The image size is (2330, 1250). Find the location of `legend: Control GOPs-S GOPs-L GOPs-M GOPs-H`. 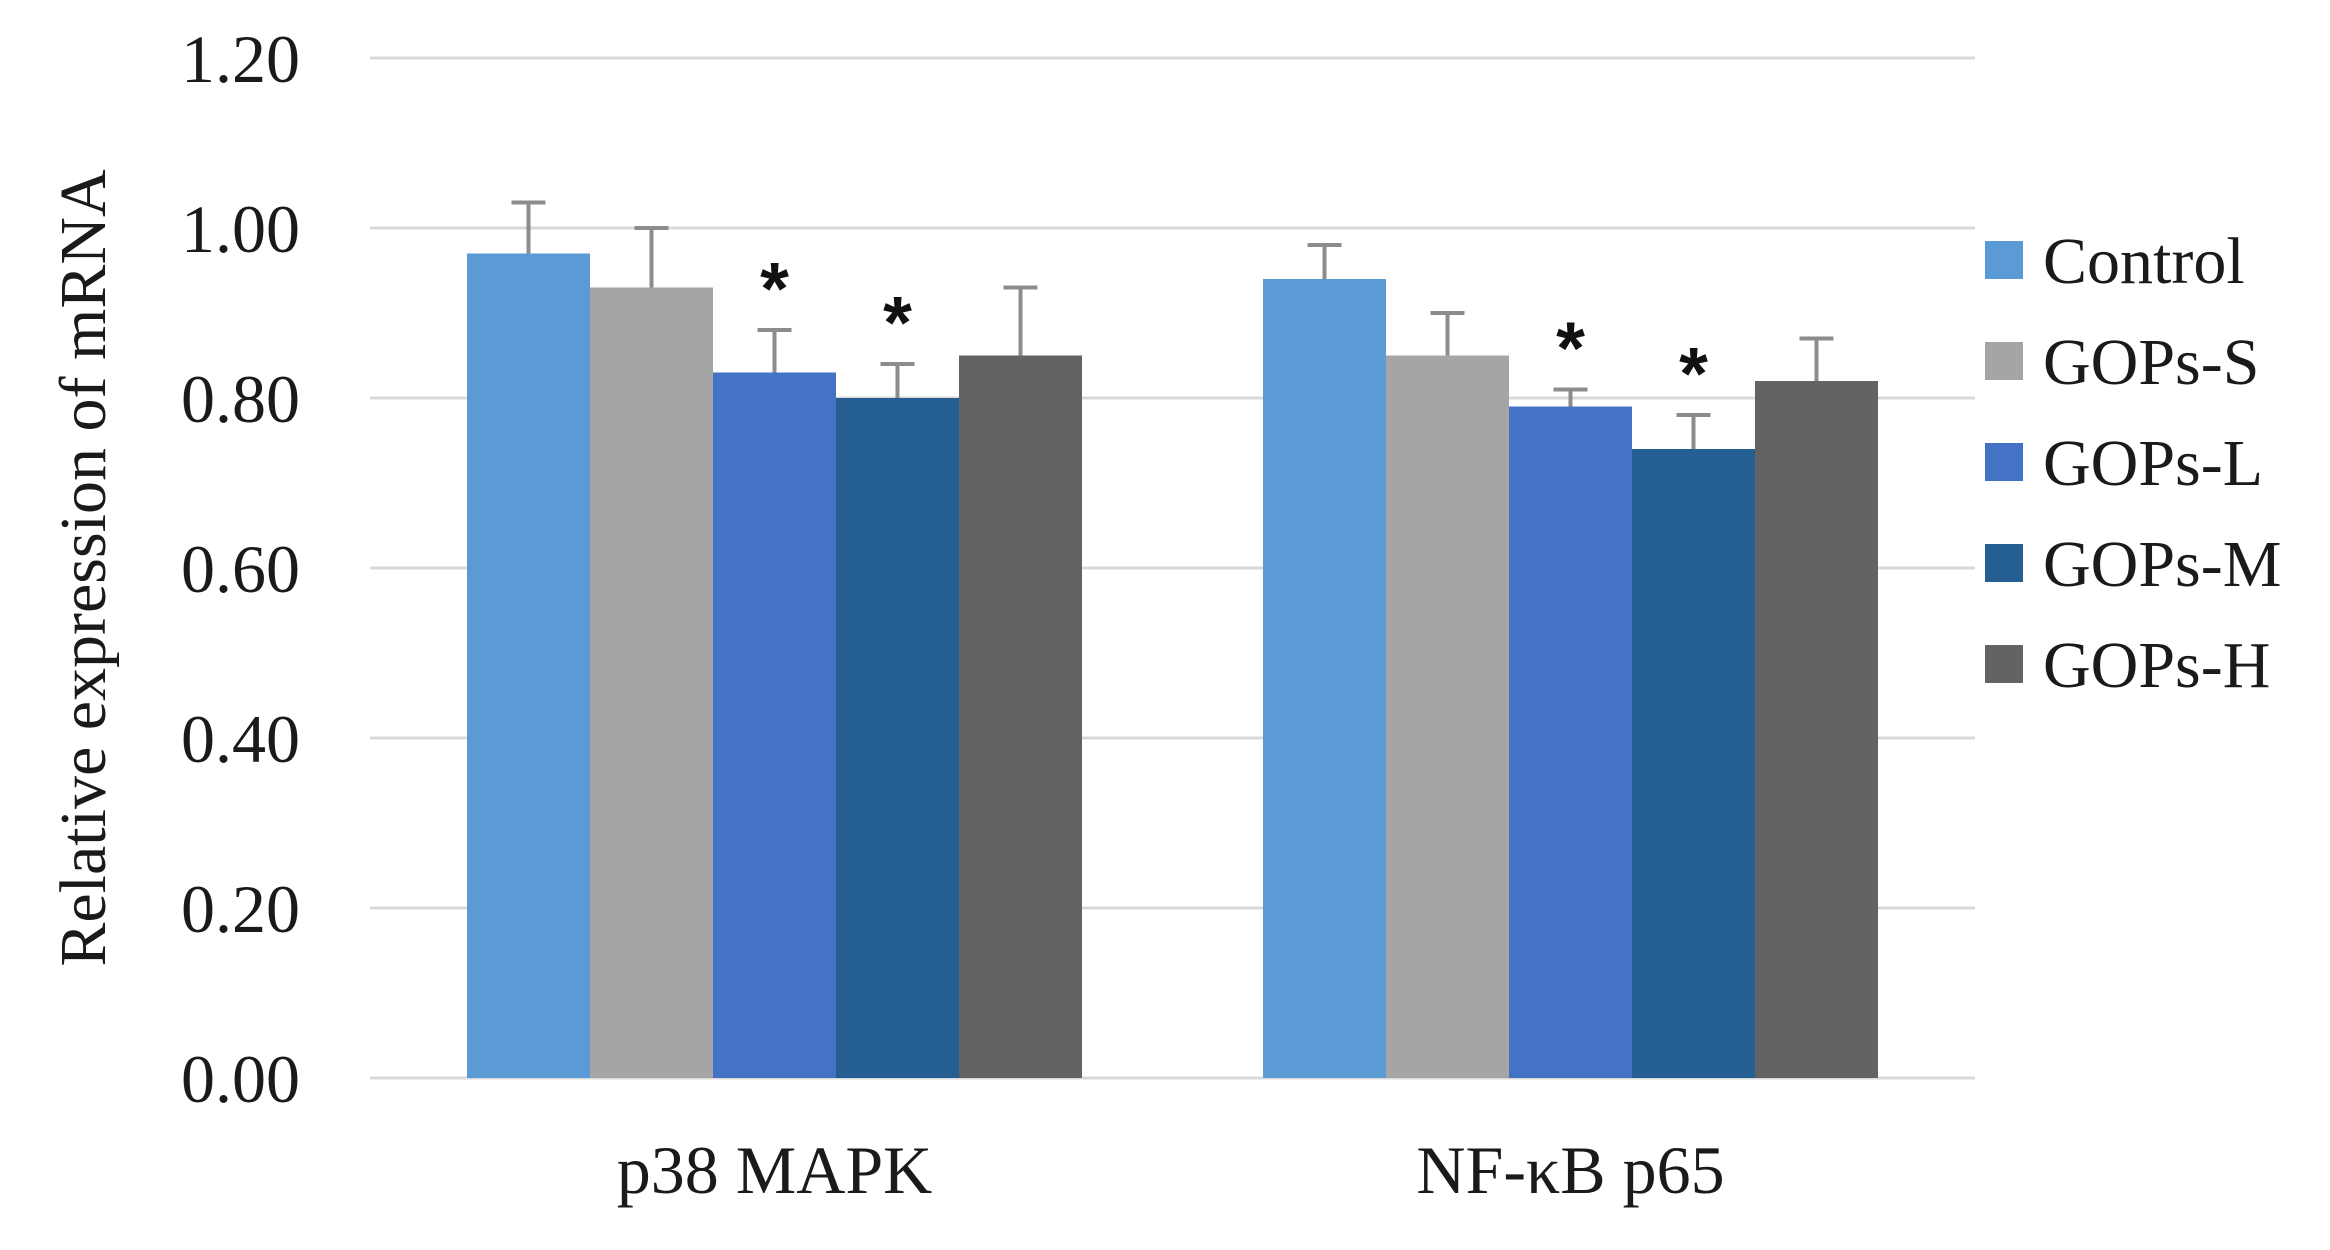

legend: Control GOPs-S GOPs-L GOPs-M GOPs-H is located at coordinates (2133, 463).